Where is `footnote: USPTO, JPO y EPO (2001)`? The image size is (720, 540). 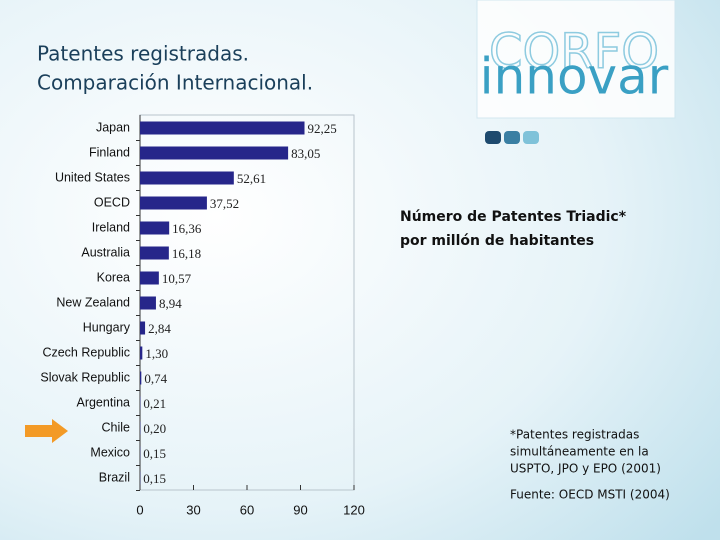 footnote: USPTO, JPO y EPO (2001) is located at coordinates (585, 469).